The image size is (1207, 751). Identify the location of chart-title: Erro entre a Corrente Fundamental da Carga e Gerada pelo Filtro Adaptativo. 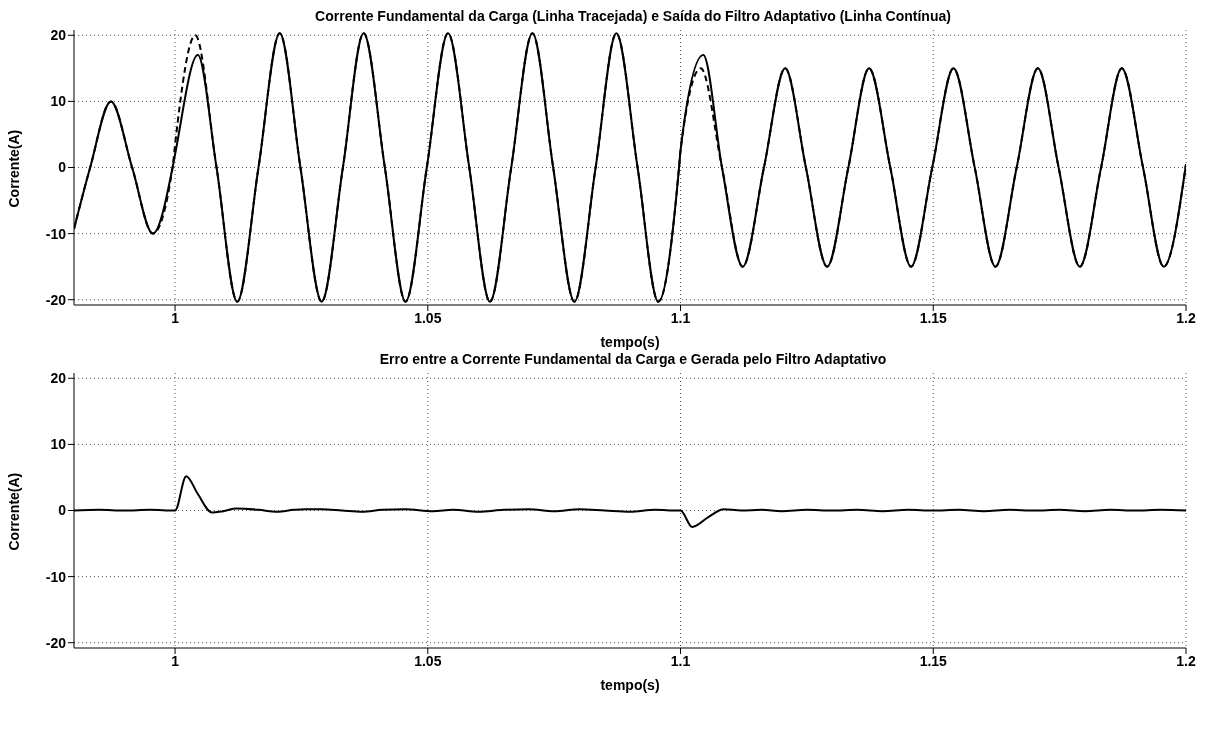
(633, 360).